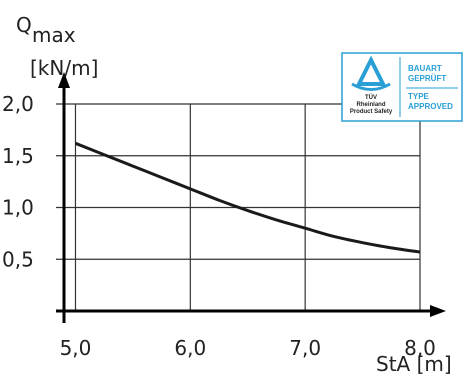  What do you see at coordinates (371, 97) in the screenshot?
I see `badge-org-line1: TÜV` at bounding box center [371, 97].